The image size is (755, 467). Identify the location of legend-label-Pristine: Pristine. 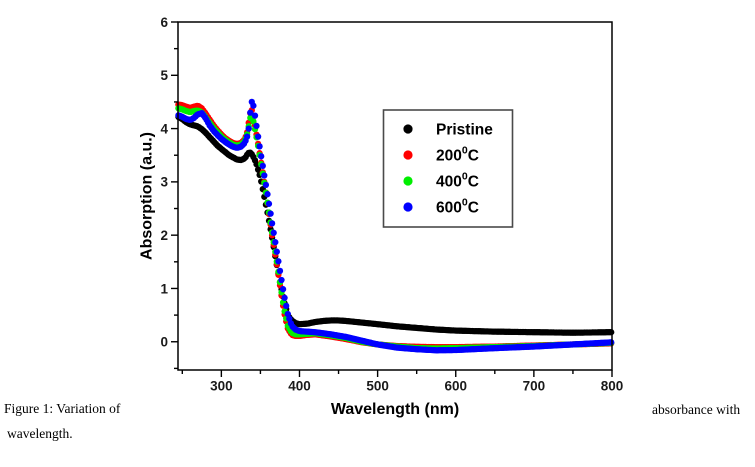
(464, 129).